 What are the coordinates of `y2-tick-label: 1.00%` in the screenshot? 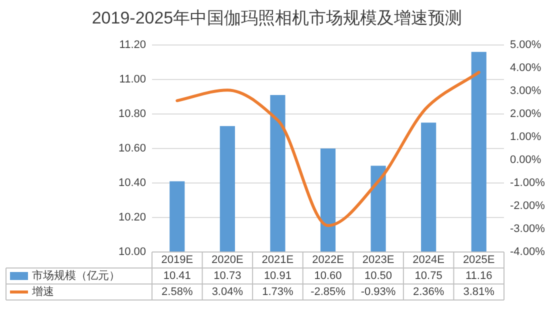 It's located at (526, 137).